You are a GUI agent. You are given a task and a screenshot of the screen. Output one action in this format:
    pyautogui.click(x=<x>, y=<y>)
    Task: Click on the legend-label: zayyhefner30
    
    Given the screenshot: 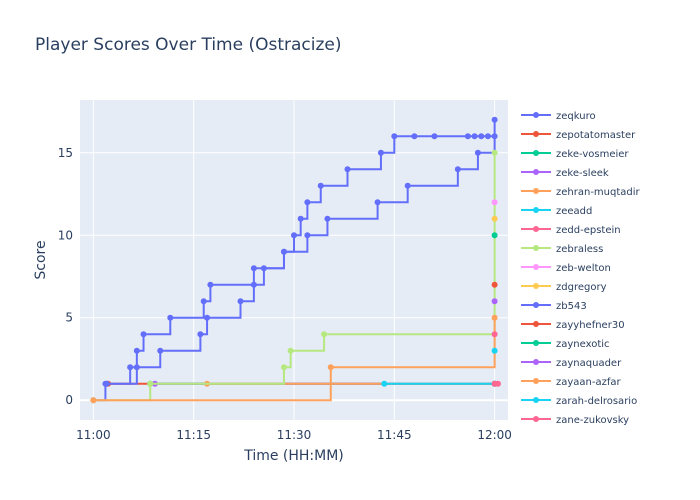 What is the action you would take?
    pyautogui.click(x=590, y=325)
    